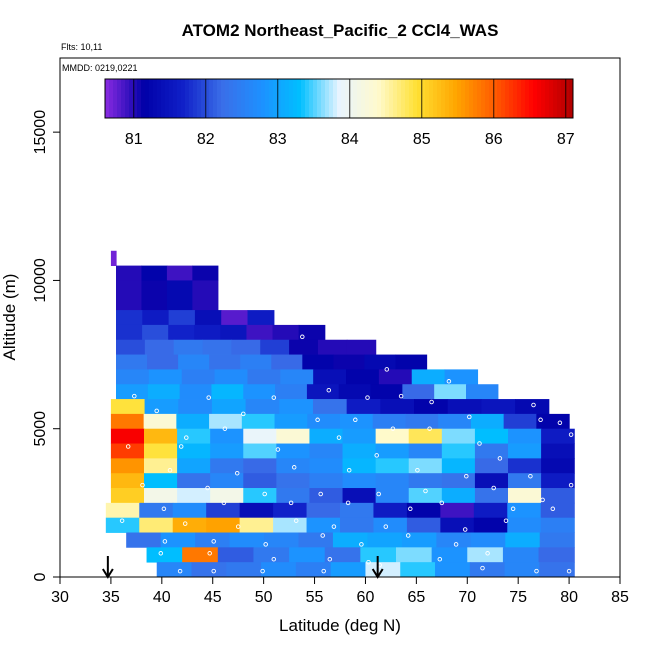 The width and height of the screenshot is (650, 650). What do you see at coordinates (60, 597) in the screenshot?
I see `x-tick-label: 30` at bounding box center [60, 597].